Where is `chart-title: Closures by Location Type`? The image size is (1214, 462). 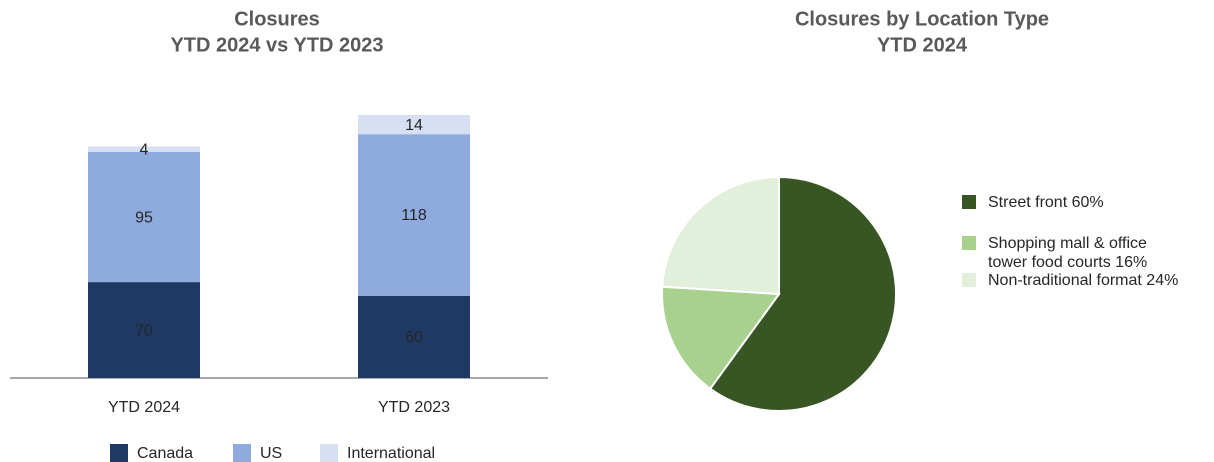
chart-title: Closures by Location Type is located at coordinates (922, 19).